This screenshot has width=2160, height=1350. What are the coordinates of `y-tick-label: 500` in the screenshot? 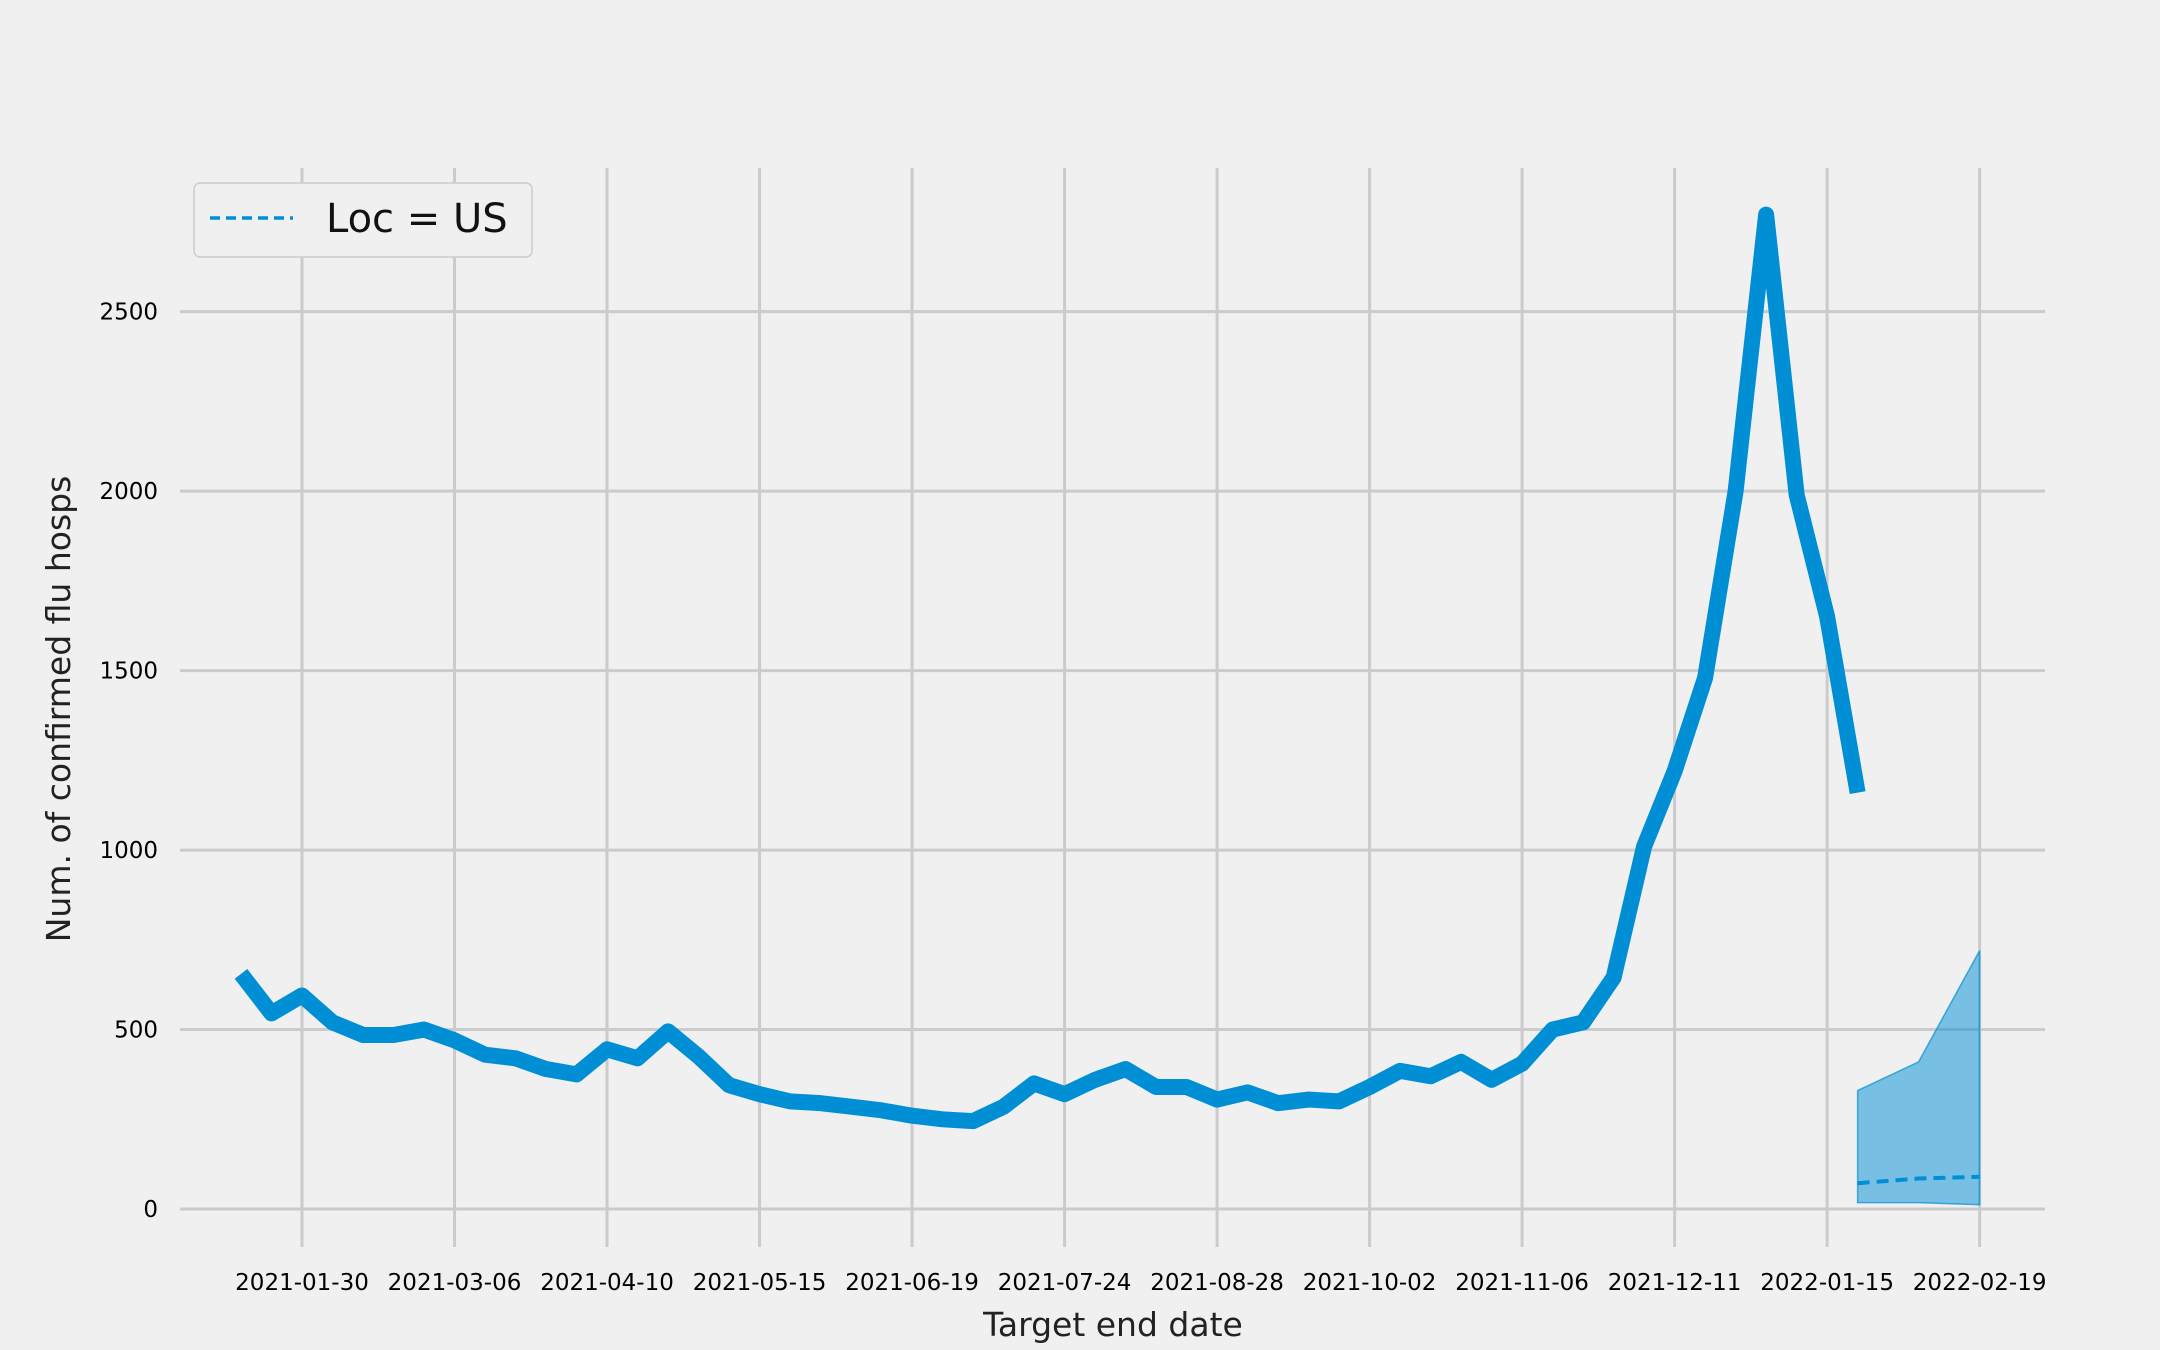 It's located at (136, 1031).